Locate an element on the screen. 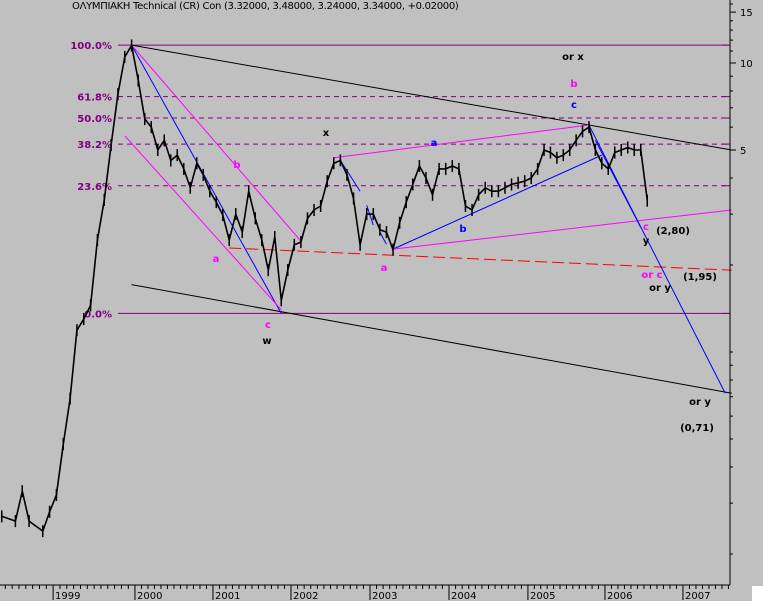  x-tick-label: 2002 is located at coordinates (305, 596).